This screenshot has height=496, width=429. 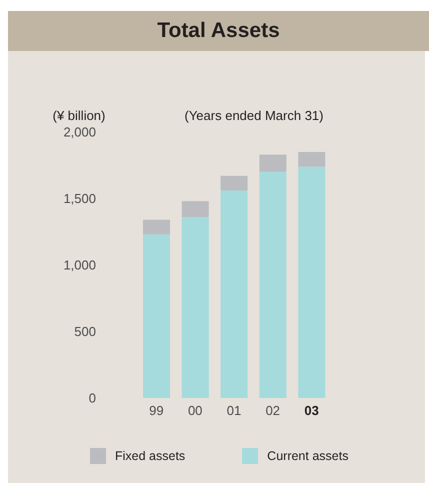 I want to click on chart-title: Total Assets, so click(x=218, y=31).